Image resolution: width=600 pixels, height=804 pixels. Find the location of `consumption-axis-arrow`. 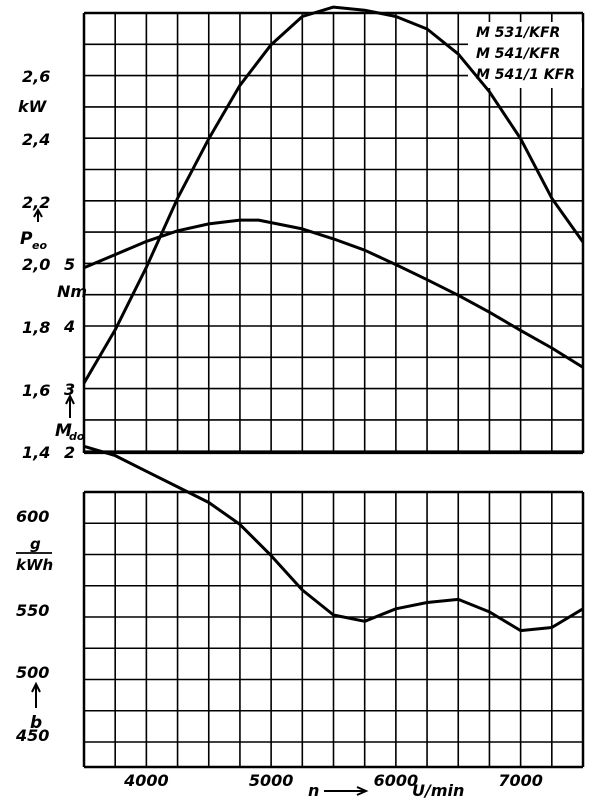

consumption-axis-arrow is located at coordinates (36, 694).